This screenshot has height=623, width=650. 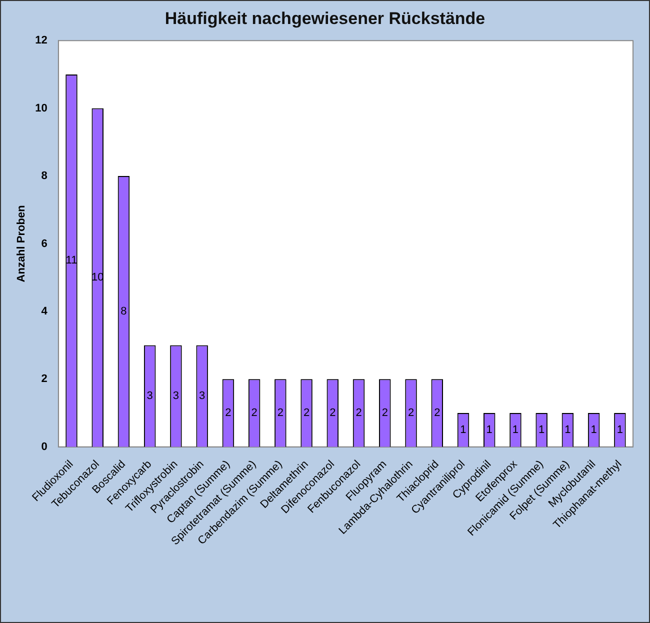 I want to click on y-tick-label: 8, so click(x=44, y=176).